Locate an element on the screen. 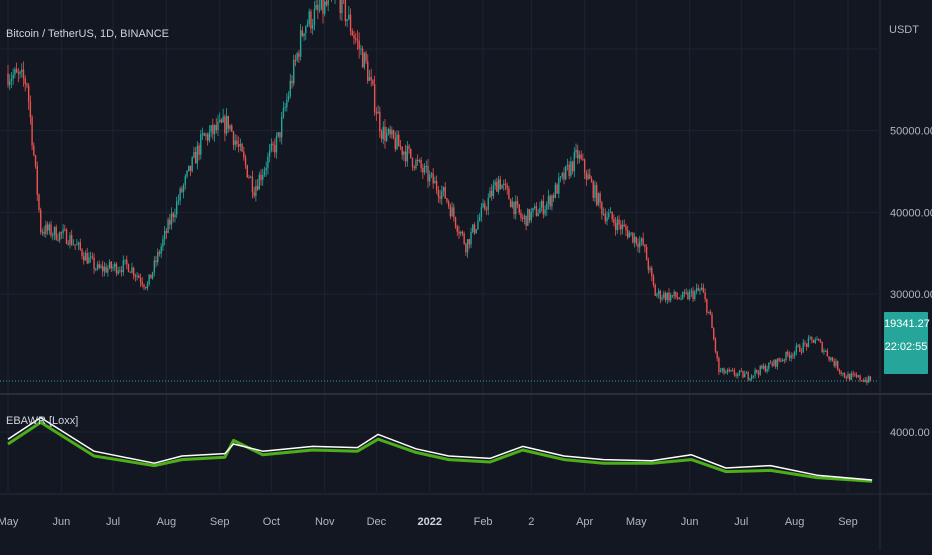 The image size is (932, 555). indicator-title: EBAWR [Loxx] is located at coordinates (42, 421).